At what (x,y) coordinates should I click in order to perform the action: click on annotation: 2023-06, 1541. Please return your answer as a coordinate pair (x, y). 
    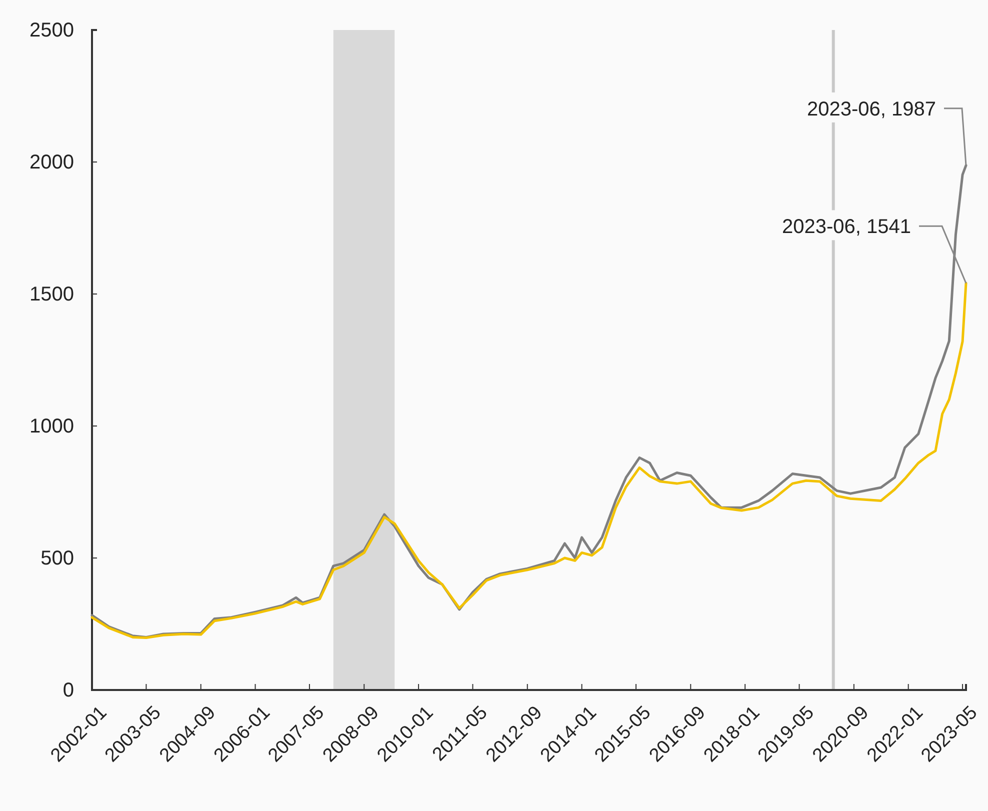
    Looking at the image, I should click on (846, 227).